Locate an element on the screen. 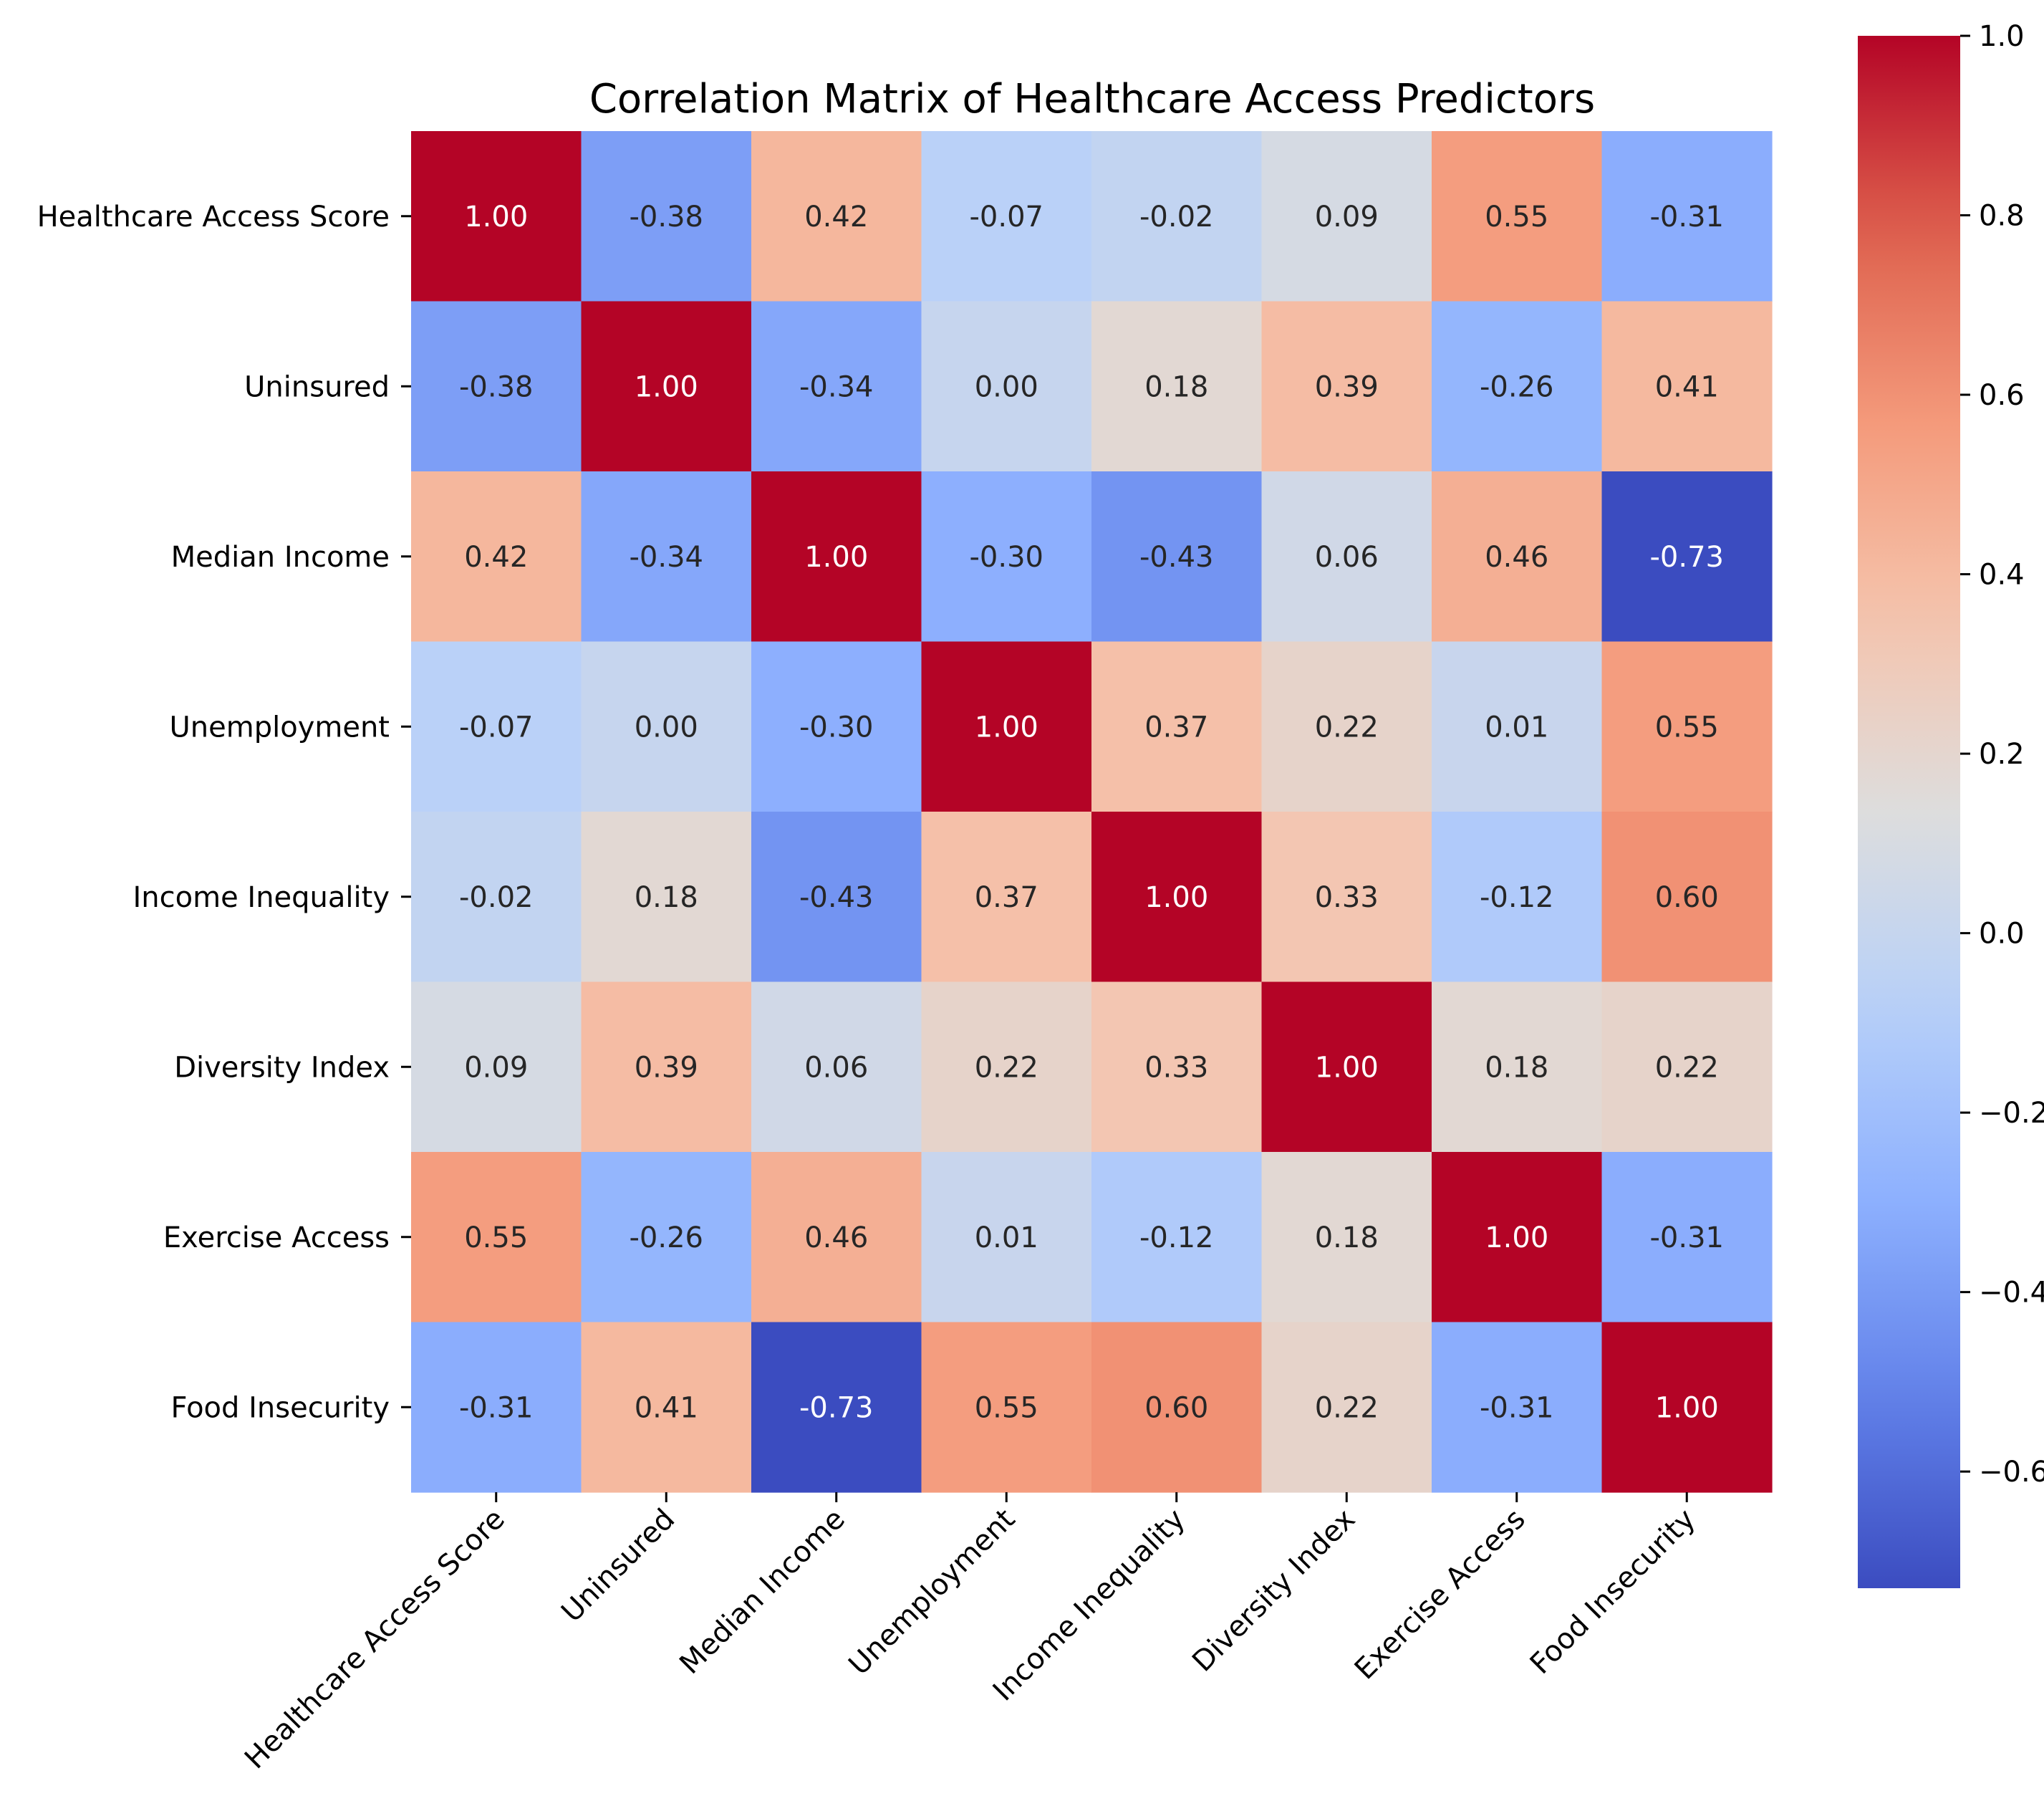  y-tick-label: Exercise Access is located at coordinates (277, 1237).